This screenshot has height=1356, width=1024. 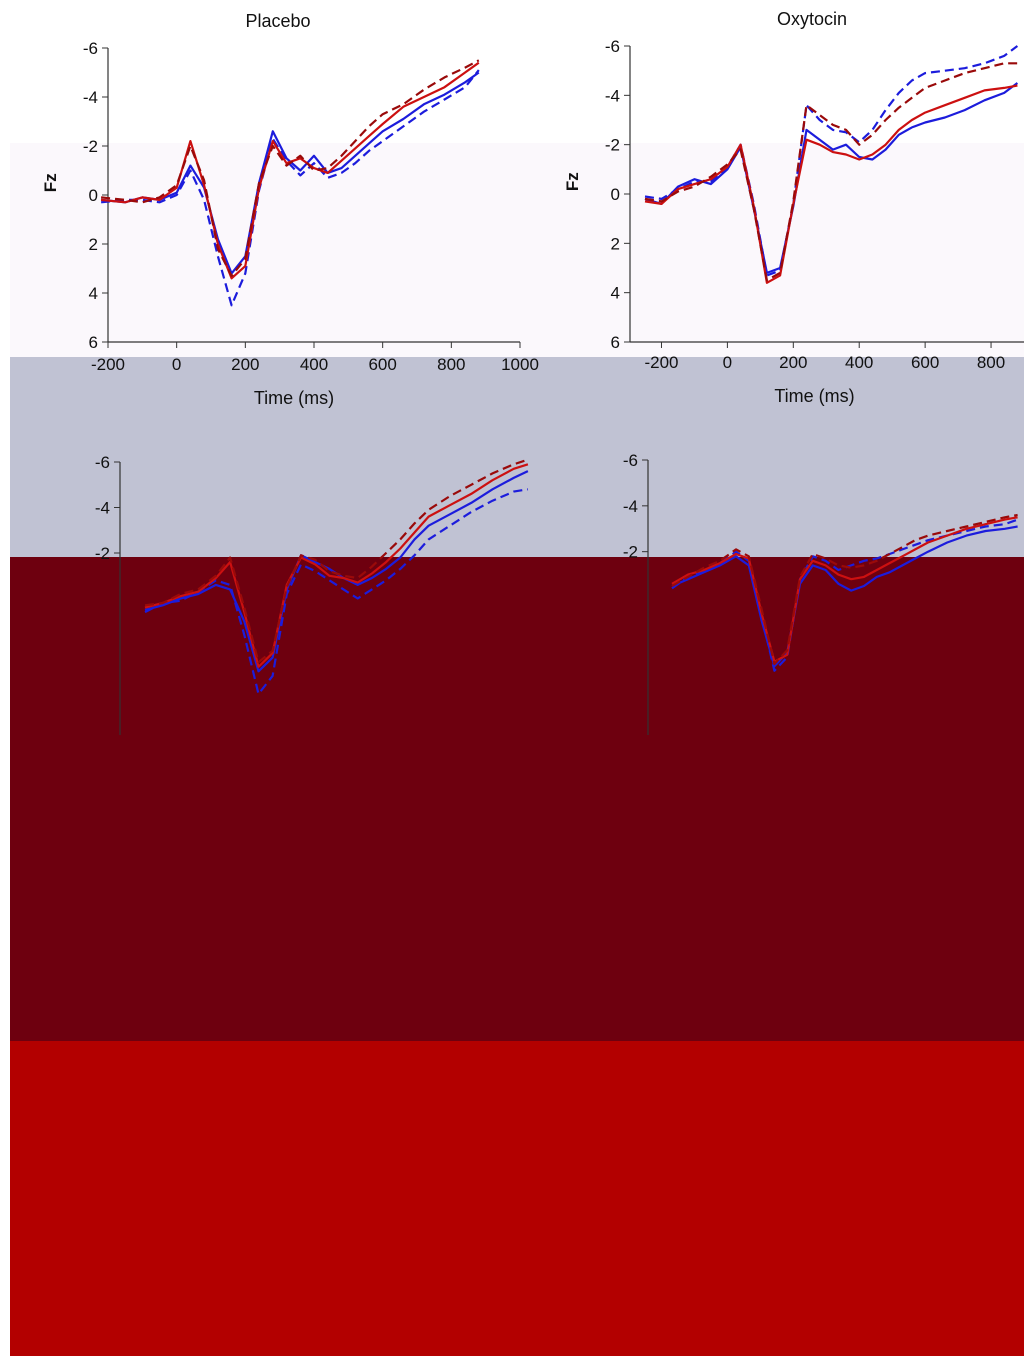 What do you see at coordinates (517, 457) in the screenshot?
I see `tint-band-grey` at bounding box center [517, 457].